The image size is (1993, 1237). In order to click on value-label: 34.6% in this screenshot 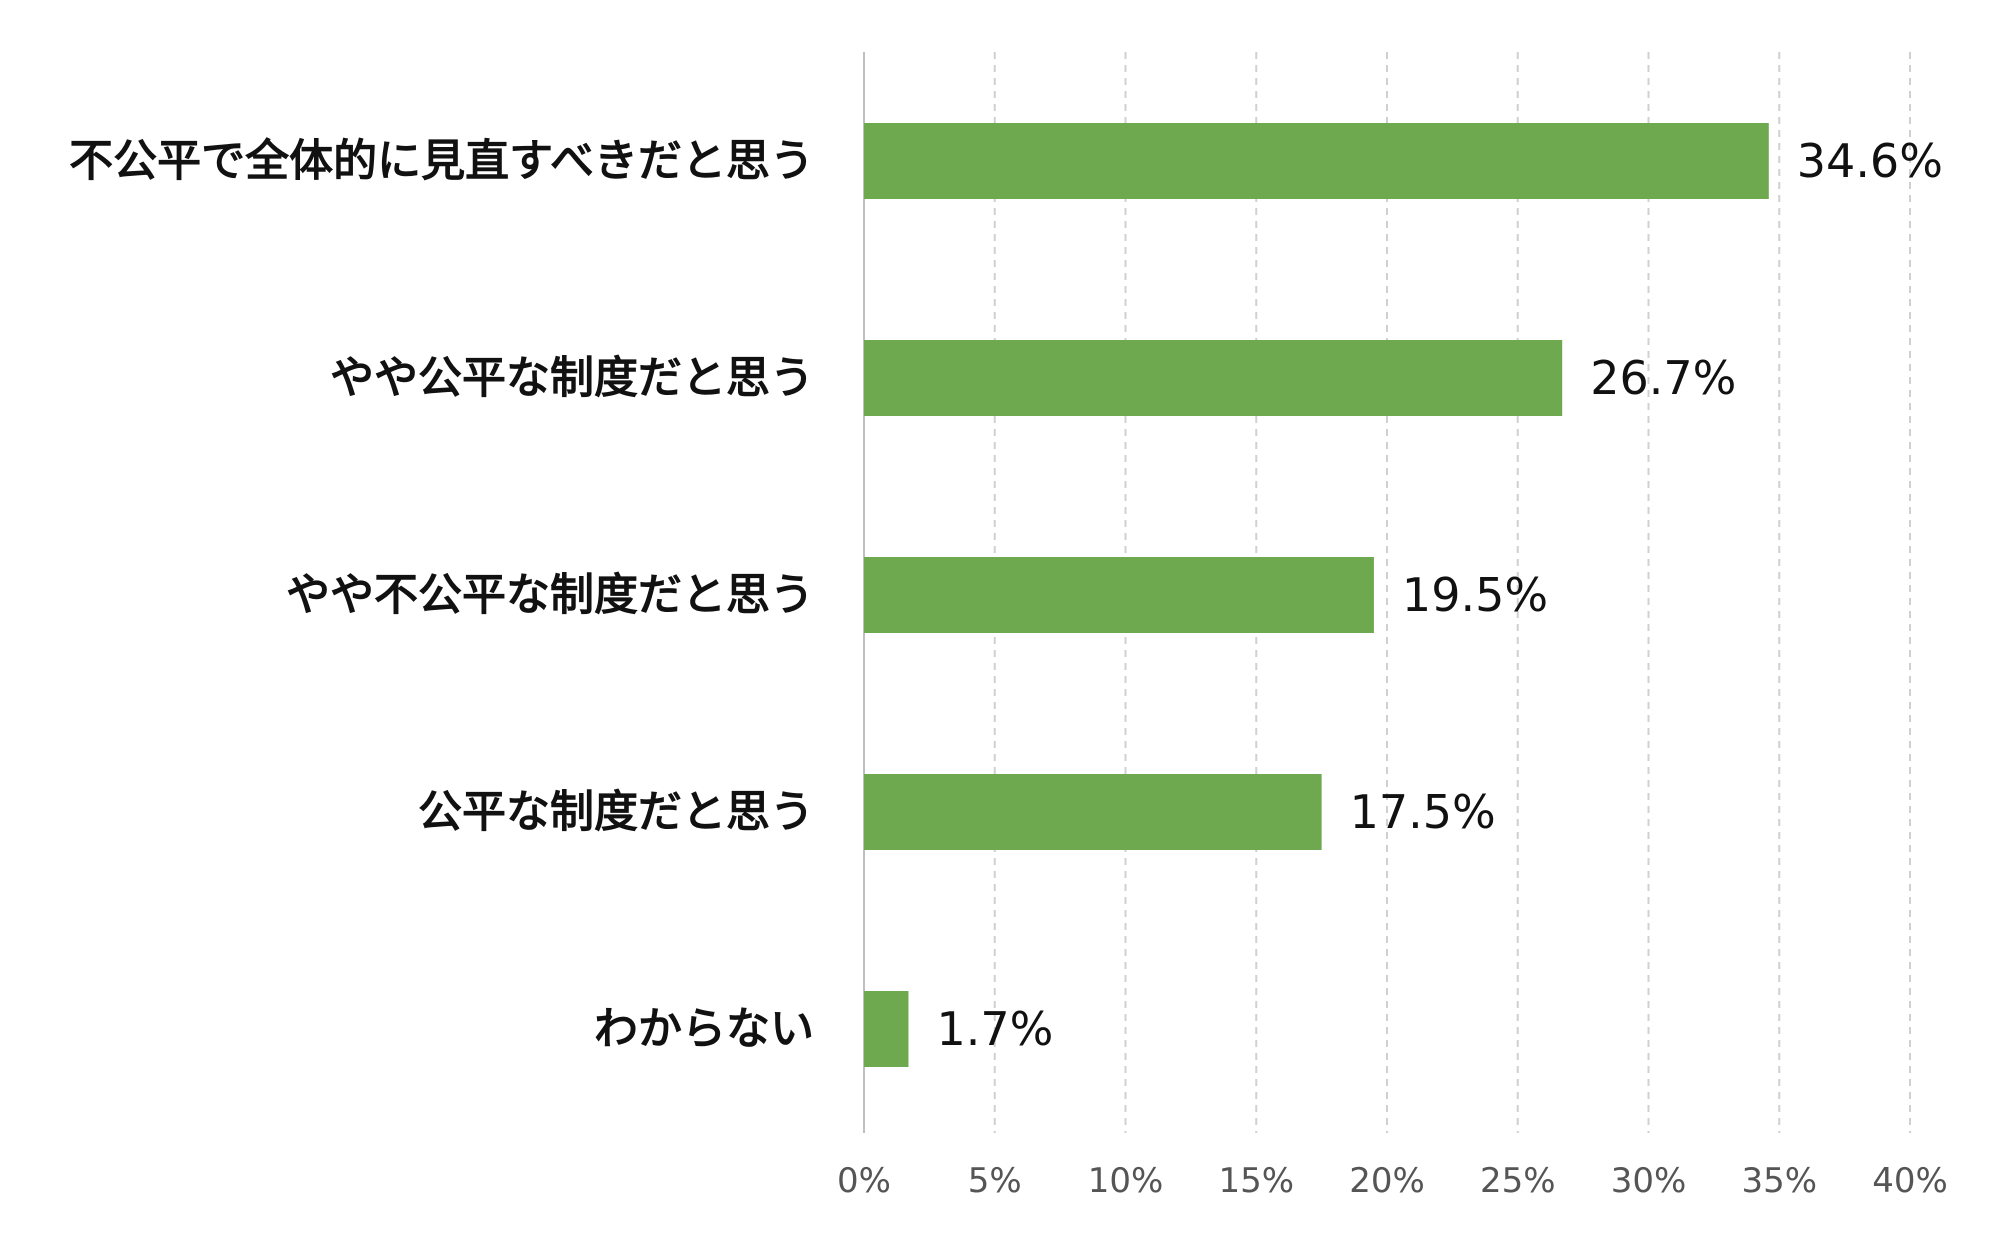, I will do `click(1870, 161)`.